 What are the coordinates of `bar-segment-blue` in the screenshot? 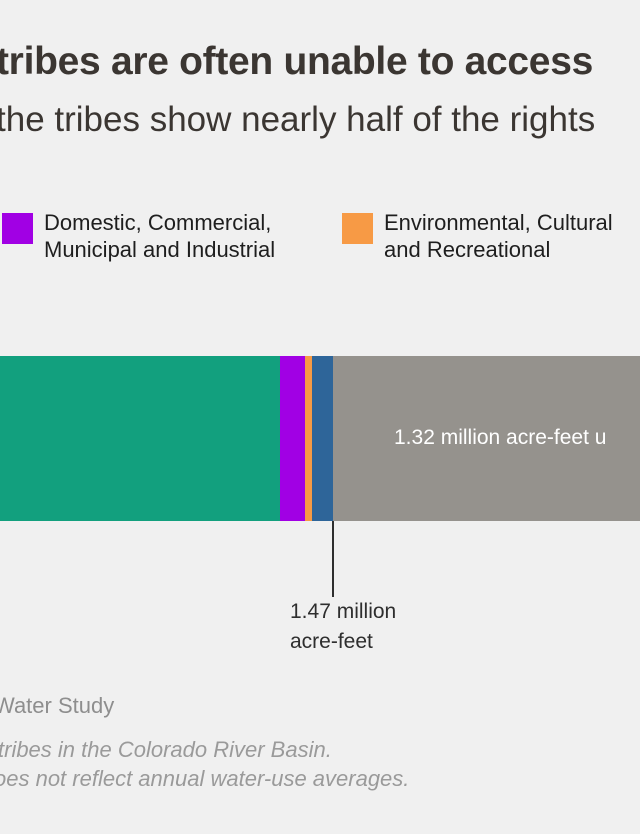 It's located at (322, 438).